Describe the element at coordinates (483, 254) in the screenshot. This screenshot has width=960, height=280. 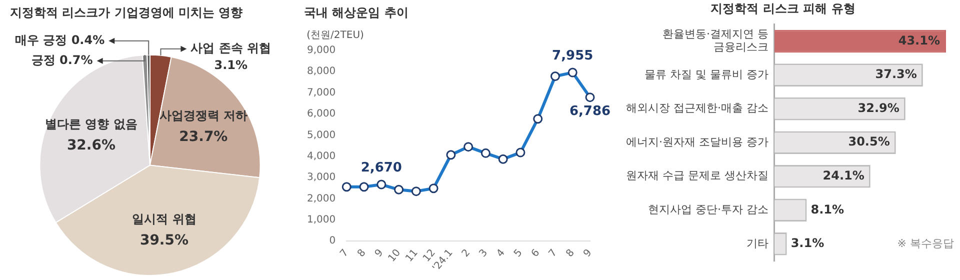
I see `x-tick-label: 3` at that location.